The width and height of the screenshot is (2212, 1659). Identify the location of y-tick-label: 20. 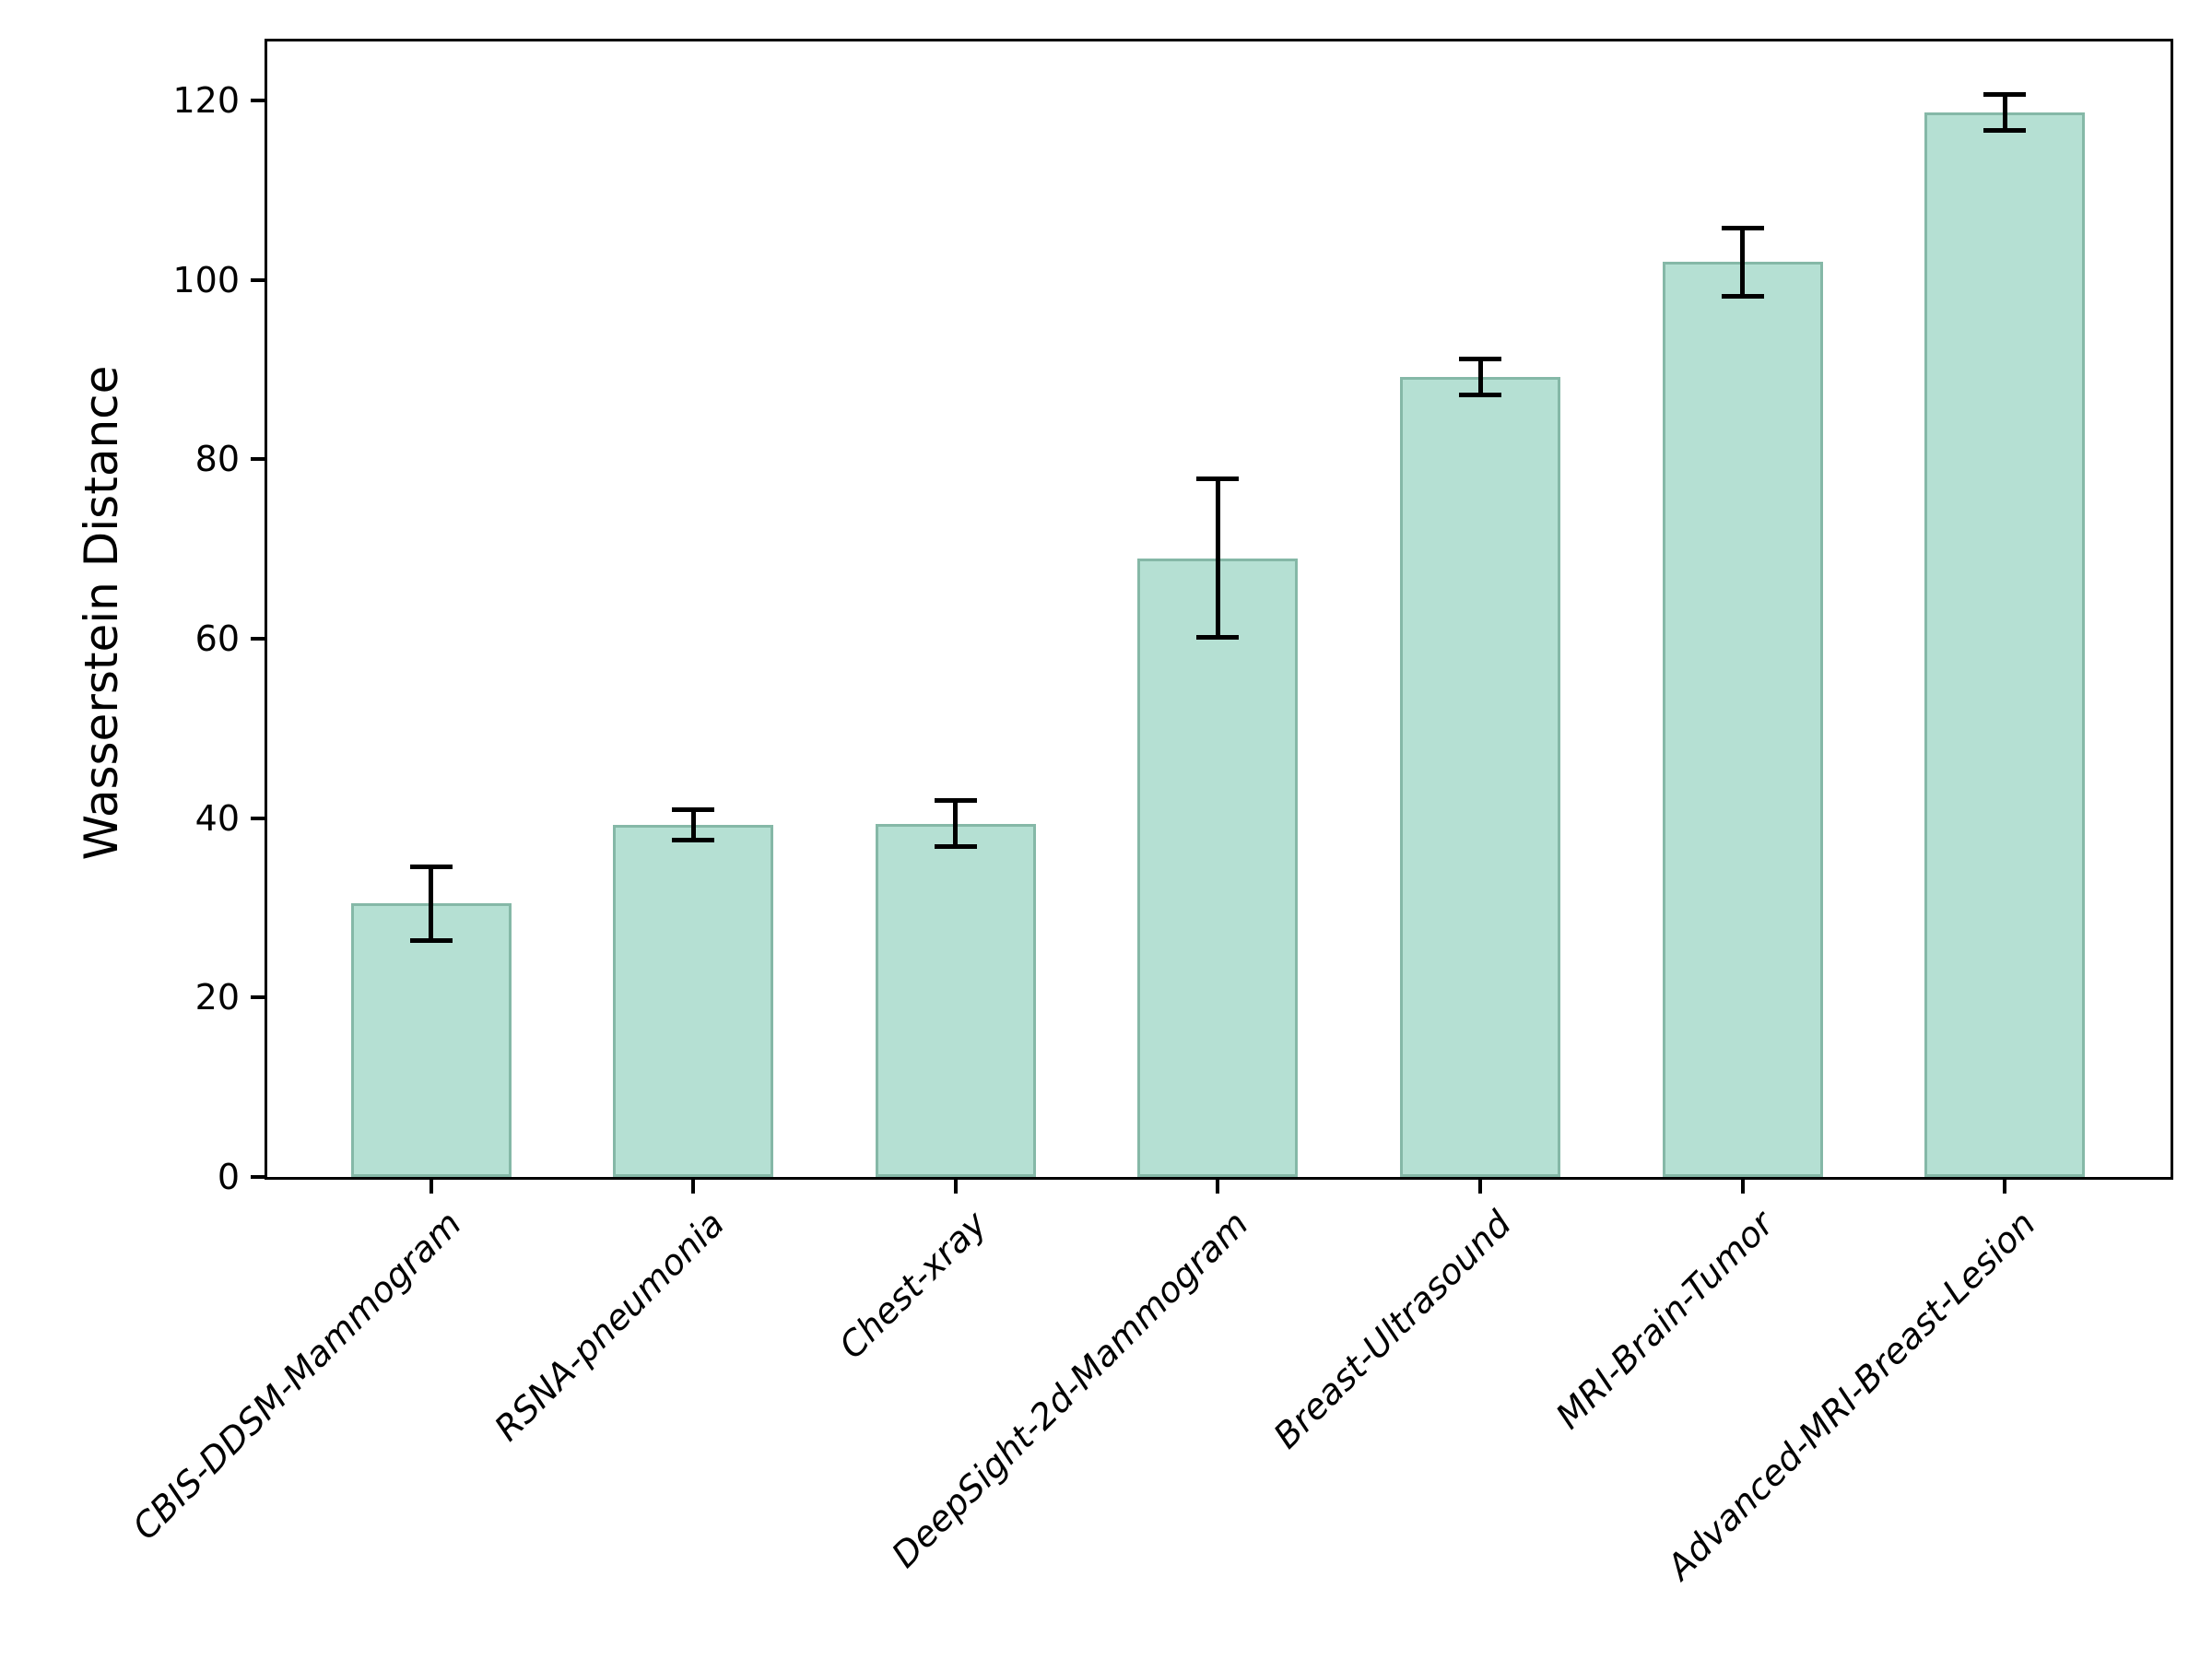
(217, 997).